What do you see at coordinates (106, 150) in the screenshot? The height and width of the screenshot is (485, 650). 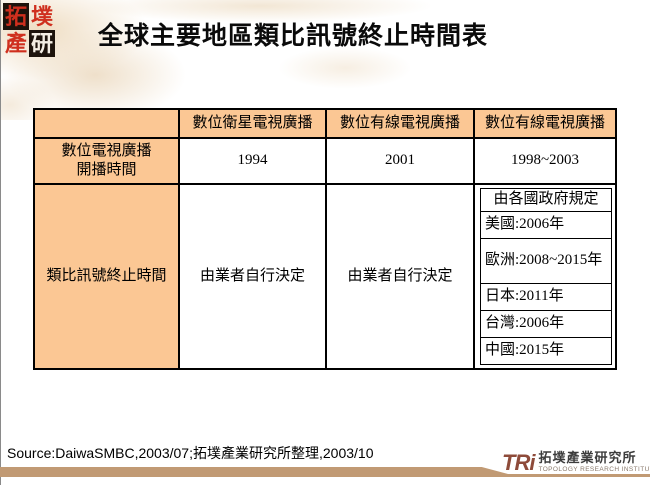 I see `row-launch-label-line1: 數位電視廣播` at bounding box center [106, 150].